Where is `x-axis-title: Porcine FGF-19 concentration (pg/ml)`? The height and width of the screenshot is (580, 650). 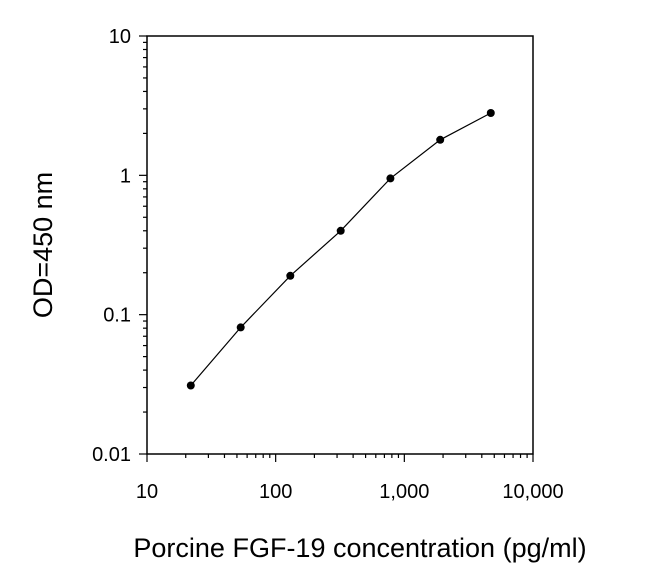
x-axis-title: Porcine FGF-19 concentration (pg/ml) is located at coordinates (359, 548).